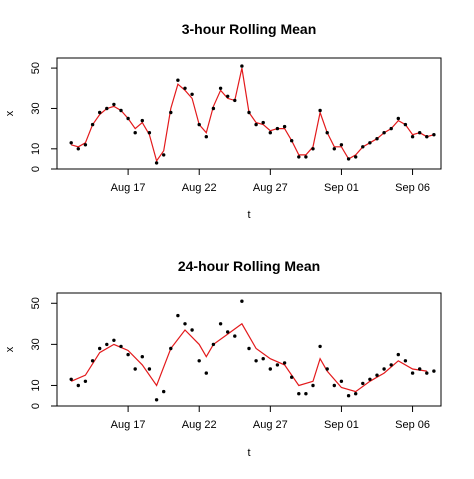 This screenshot has height=479, width=474. What do you see at coordinates (36, 385) in the screenshot?
I see `y-tick-label: 10` at bounding box center [36, 385].